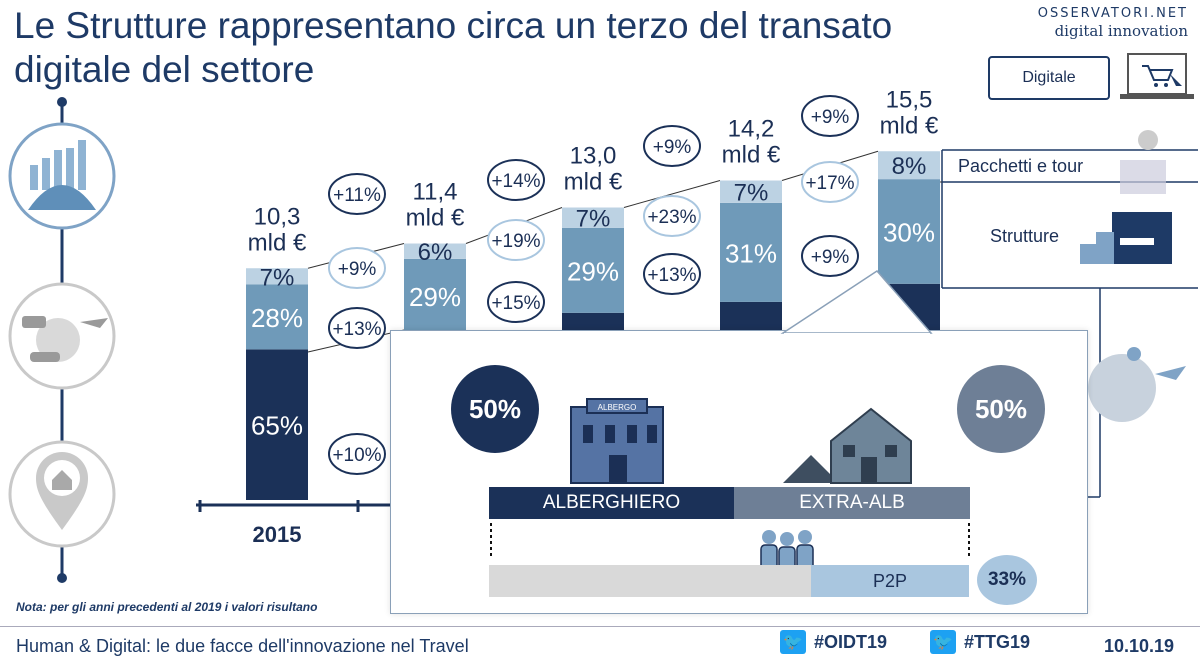  I want to click on hotel-building-icon, so click(1126, 238).